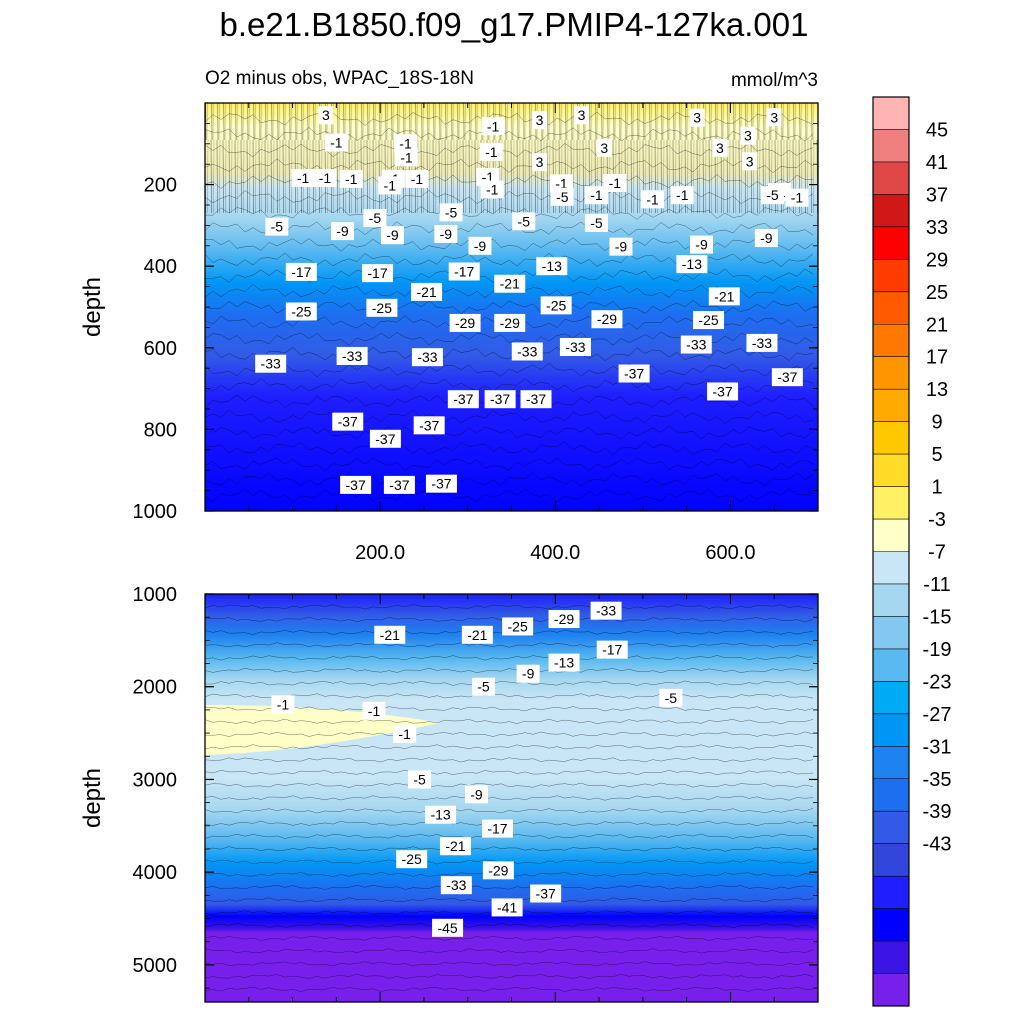  I want to click on colorbar-label: 21, so click(937, 325).